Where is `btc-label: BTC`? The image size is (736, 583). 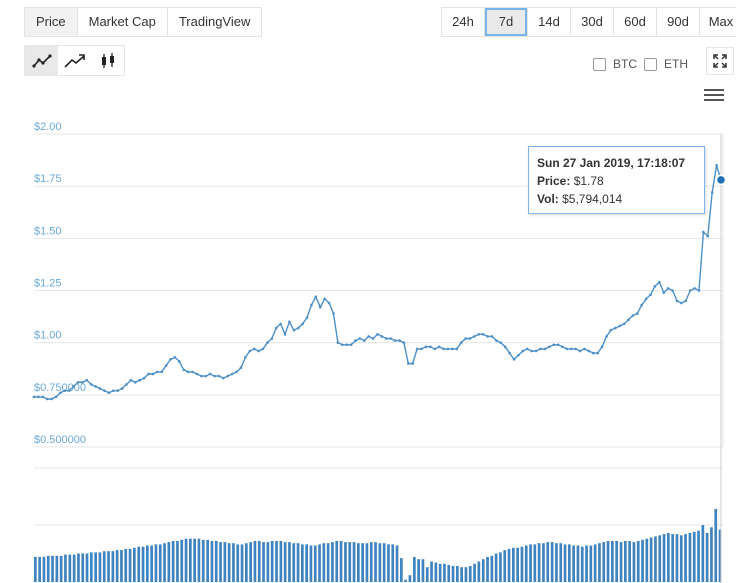
btc-label: BTC is located at coordinates (625, 64).